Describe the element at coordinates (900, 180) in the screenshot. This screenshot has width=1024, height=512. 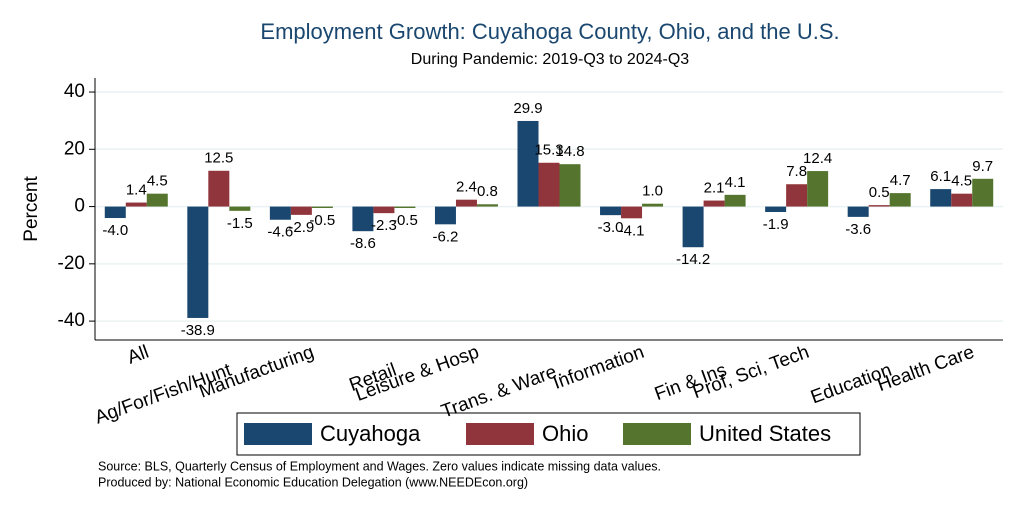
I see `value-label: 4.7` at that location.